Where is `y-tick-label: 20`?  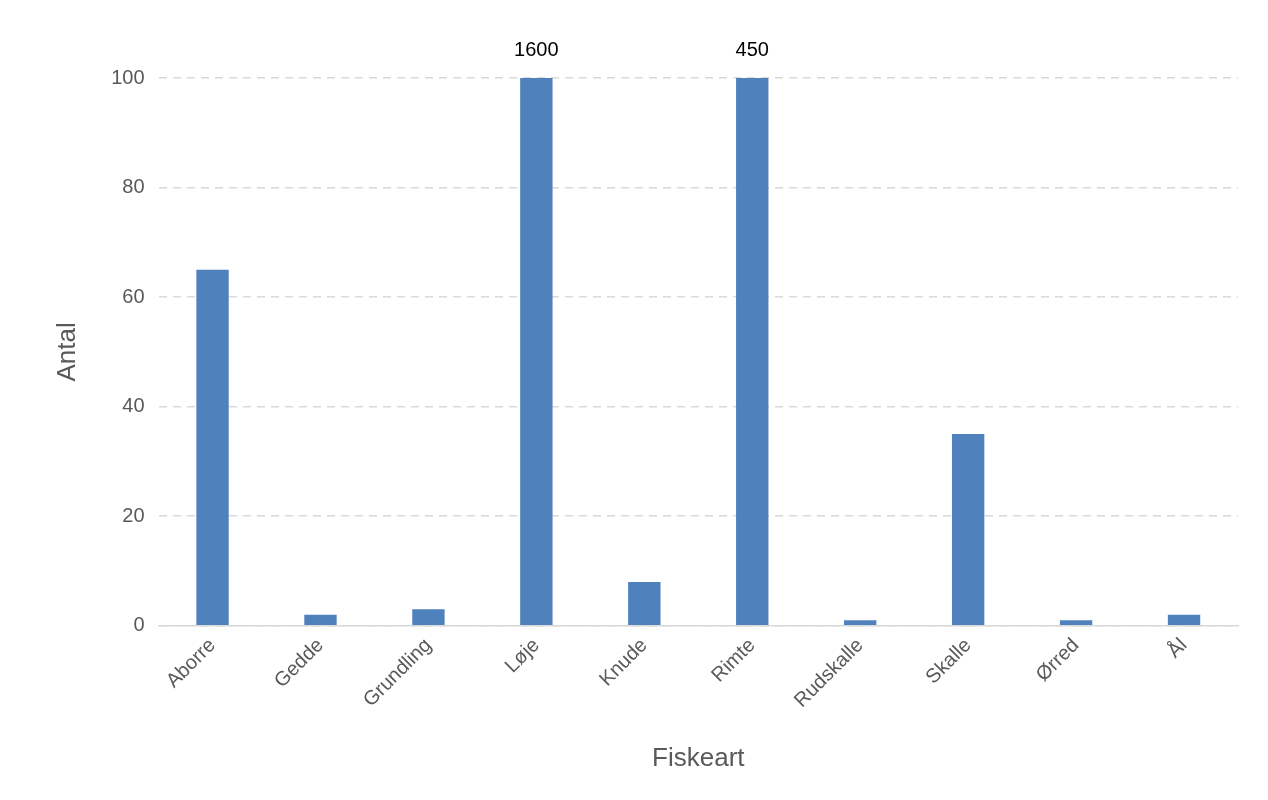
y-tick-label: 20 is located at coordinates (133, 514).